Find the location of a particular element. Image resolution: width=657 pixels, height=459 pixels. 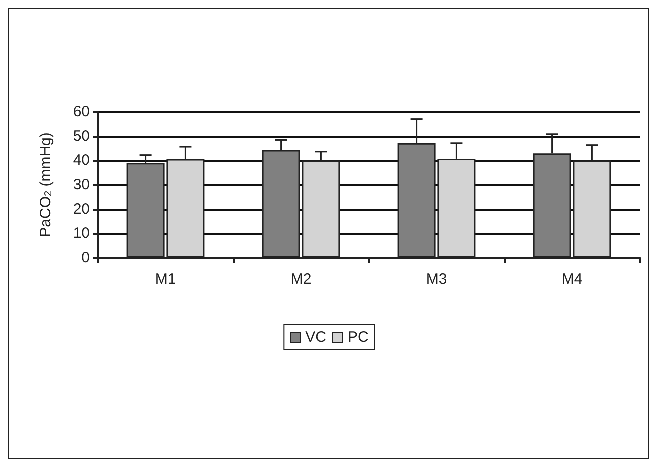

y-axis-title: PaCO2 (mmHg) is located at coordinates (46, 185).